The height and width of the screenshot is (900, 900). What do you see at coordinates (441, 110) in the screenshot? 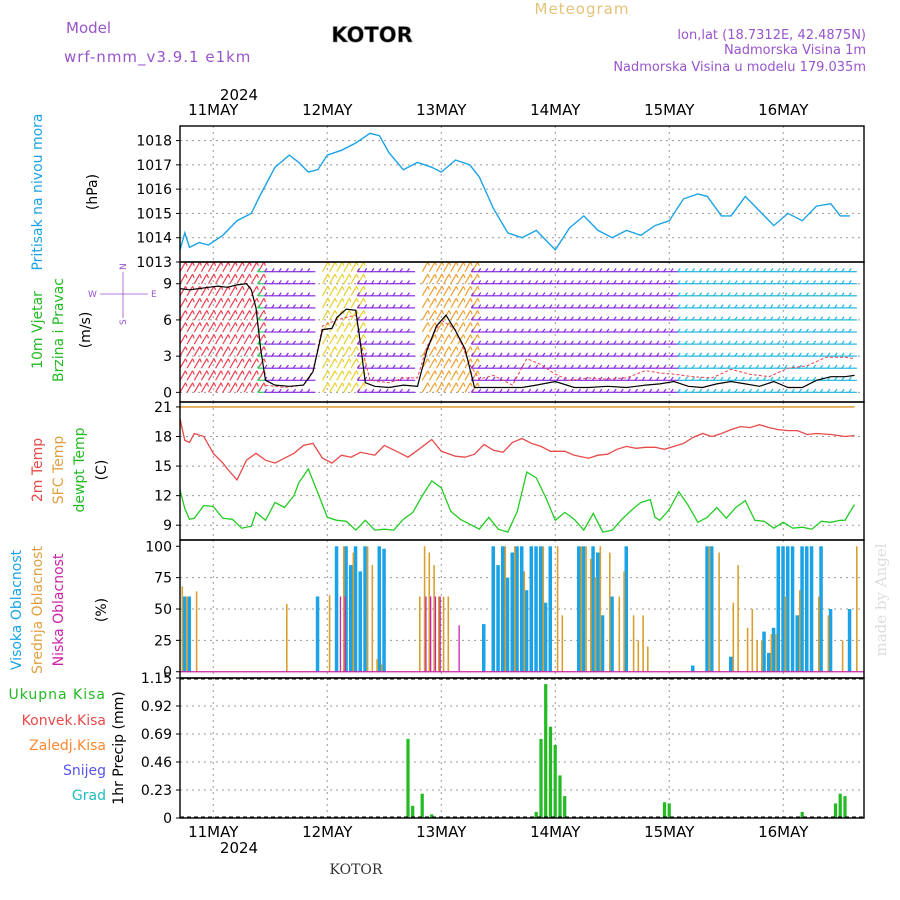
I see `day-label-top: 13MAY` at bounding box center [441, 110].